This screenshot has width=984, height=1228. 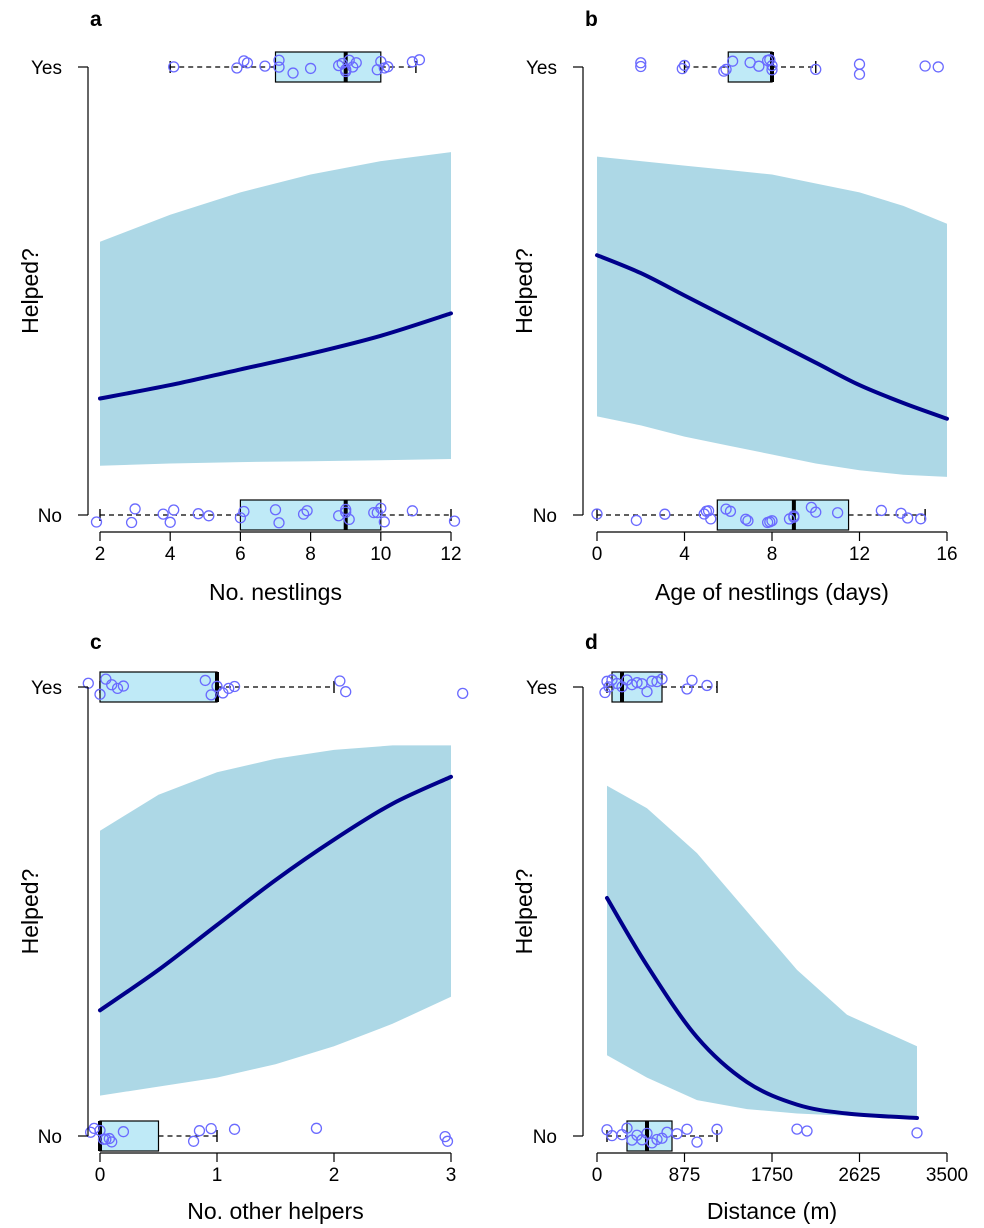 I want to click on x-tick-label: 4, so click(x=170, y=554).